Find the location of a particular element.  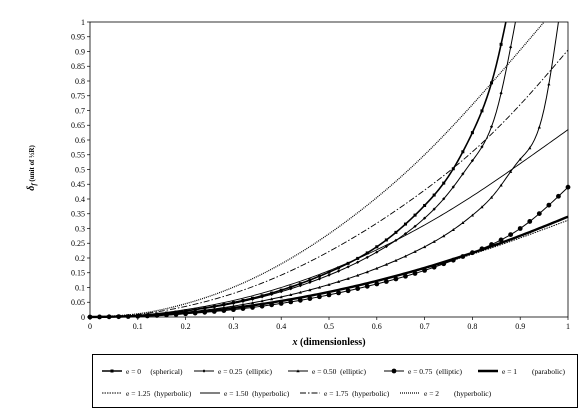

legend-item: e = 1.75 (hyperbolic) is located at coordinates (344, 393).